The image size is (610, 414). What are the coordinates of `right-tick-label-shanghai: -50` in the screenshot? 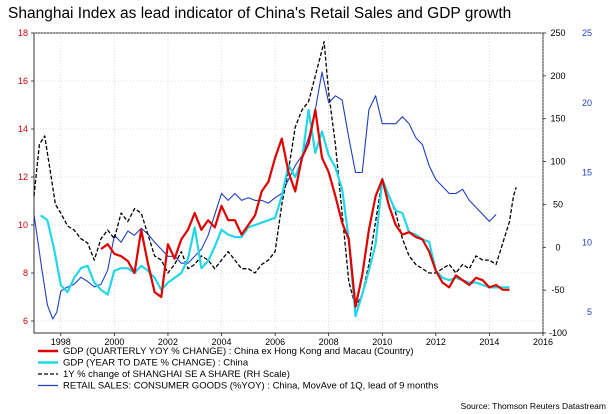 It's located at (557, 290).